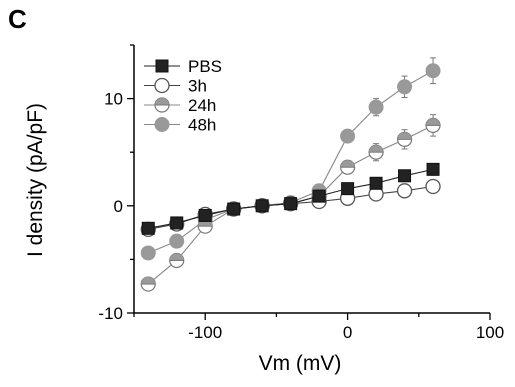 This screenshot has height=387, width=515. Describe the element at coordinates (17, 19) in the screenshot. I see `panel-label: C` at that location.